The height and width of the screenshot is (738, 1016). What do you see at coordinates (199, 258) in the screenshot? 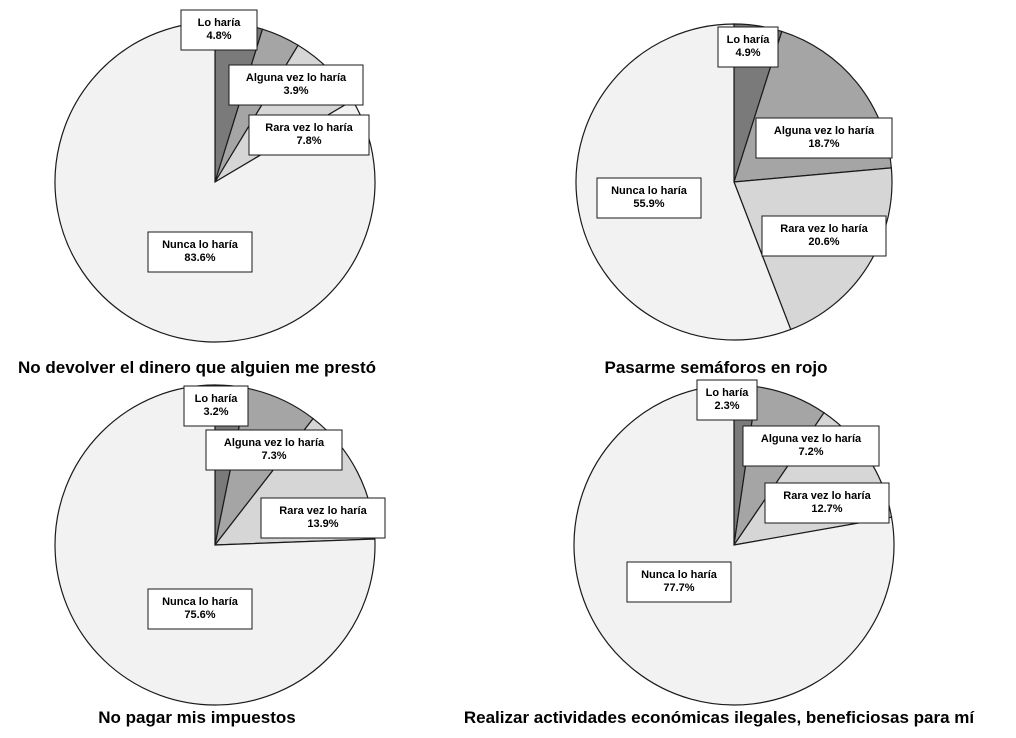
I see `slice-label-value: 83.6%` at bounding box center [199, 258].